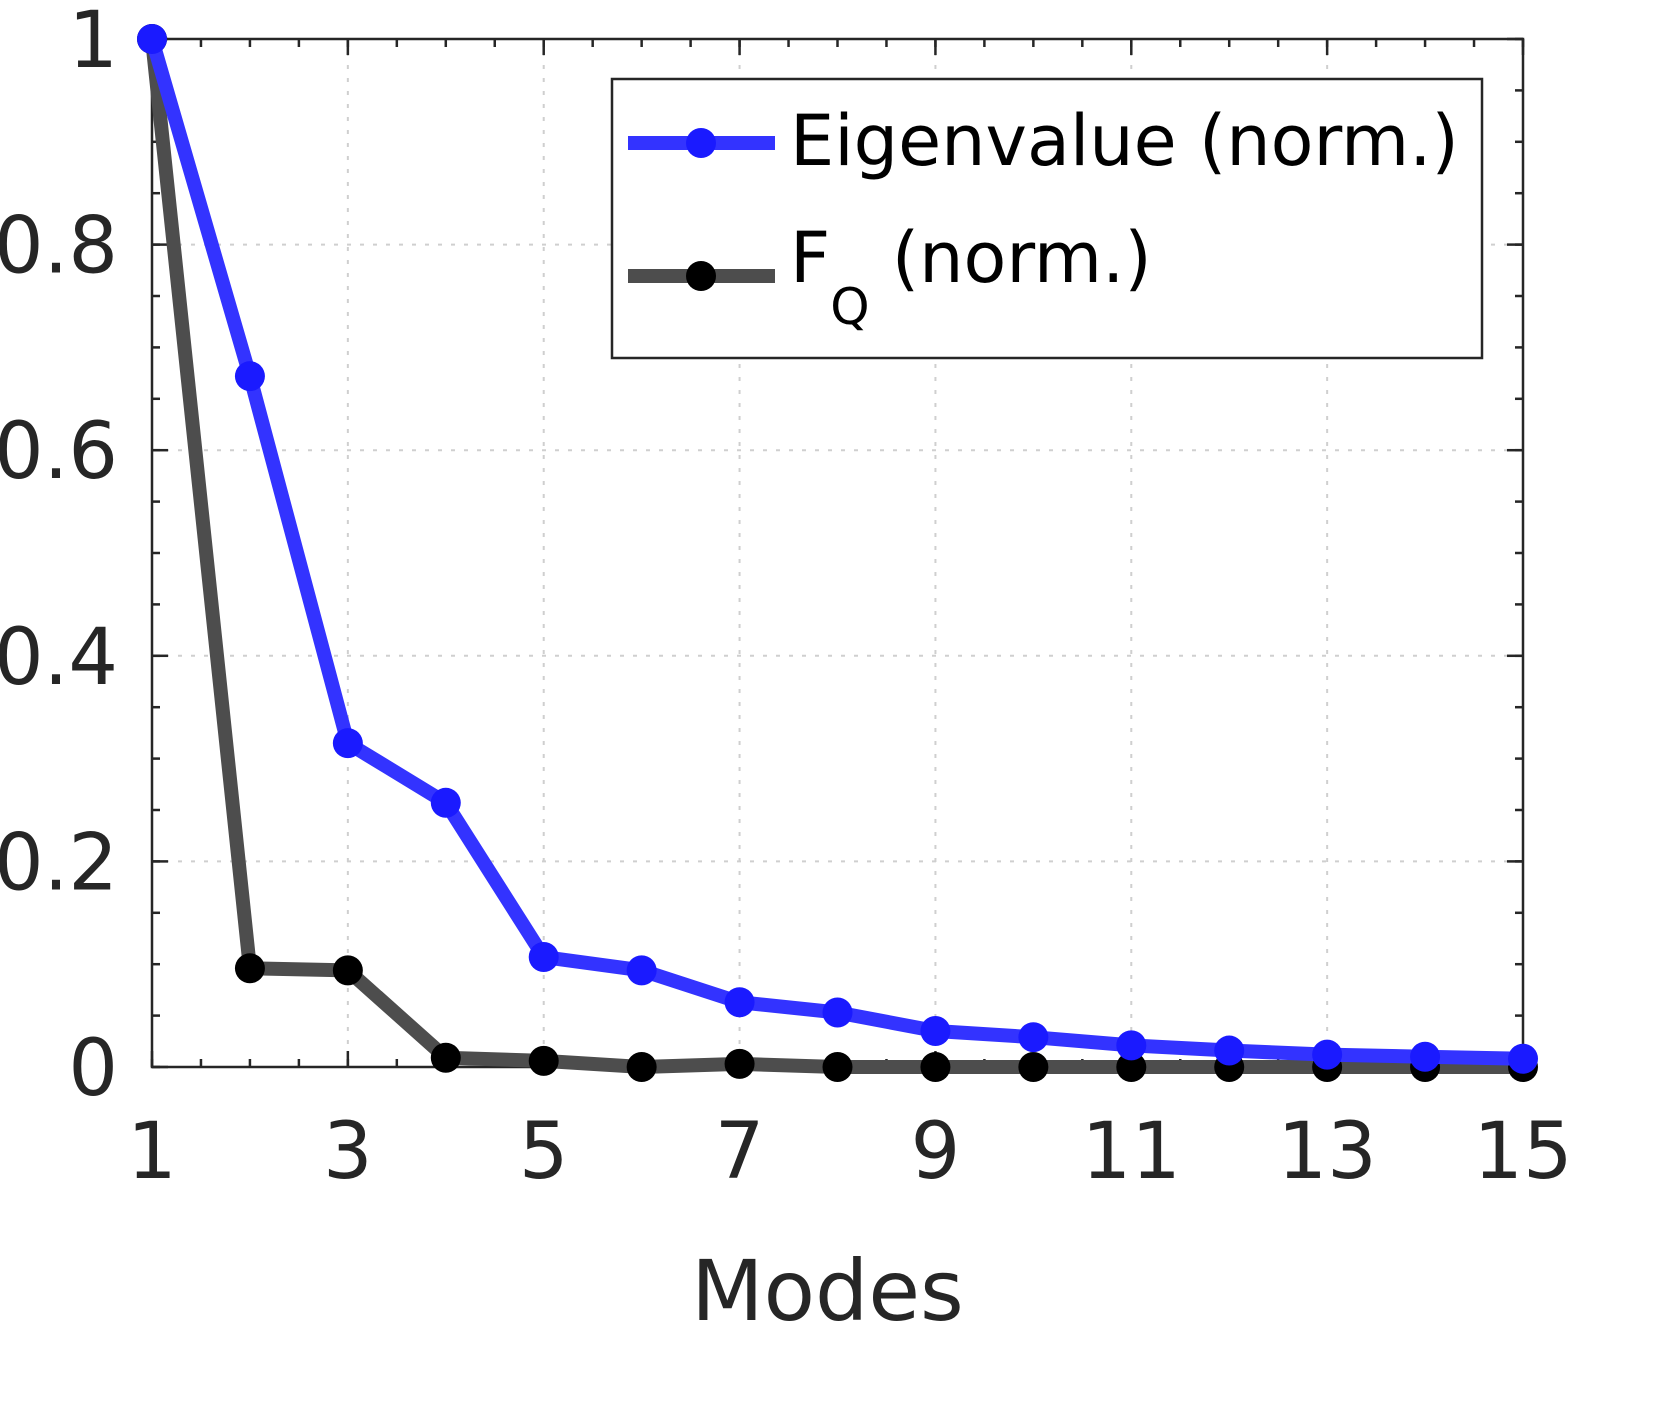 The width and height of the screenshot is (1661, 1406). What do you see at coordinates (59, 557) in the screenshot?
I see `y-tick-labels: 0 0.2 0.4 0.6 0.8 1` at bounding box center [59, 557].